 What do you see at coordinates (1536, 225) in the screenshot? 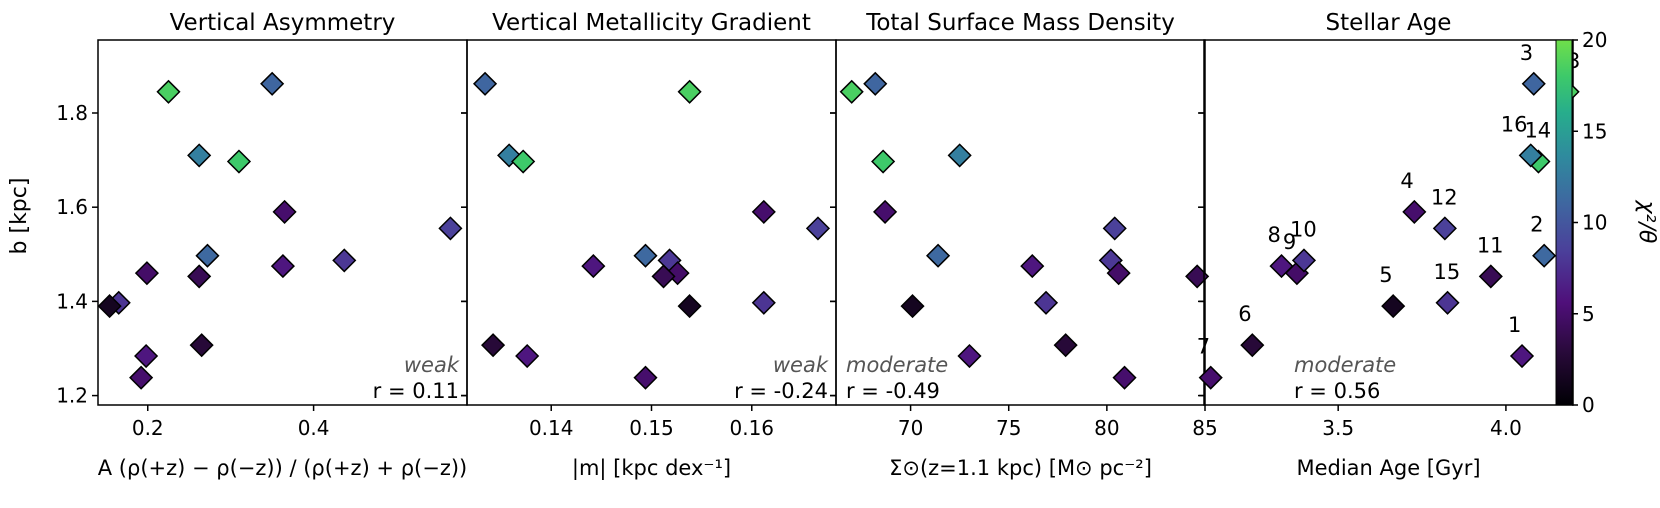
I see `point-label: 2` at bounding box center [1536, 225].